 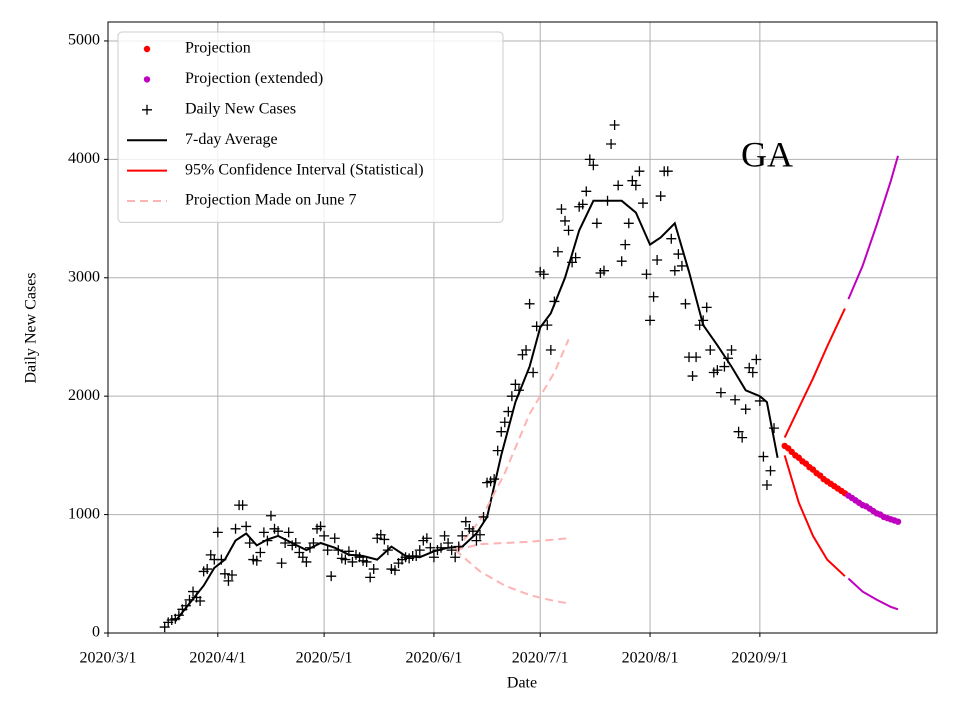 I want to click on y-tick-label: 4000, so click(x=84, y=158).